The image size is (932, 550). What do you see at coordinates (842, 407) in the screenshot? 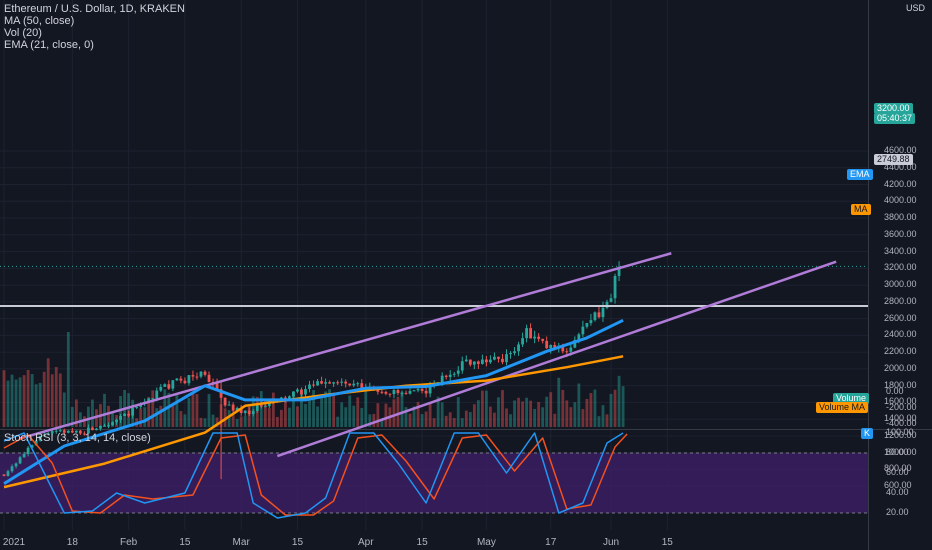
I see `volume-ma-tag: Volume MA` at bounding box center [842, 407].